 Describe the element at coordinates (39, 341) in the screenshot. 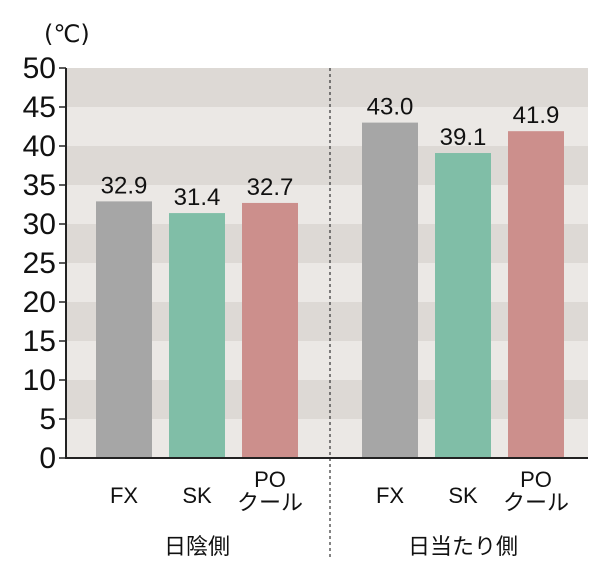

I see `y-tick-label: 15` at that location.